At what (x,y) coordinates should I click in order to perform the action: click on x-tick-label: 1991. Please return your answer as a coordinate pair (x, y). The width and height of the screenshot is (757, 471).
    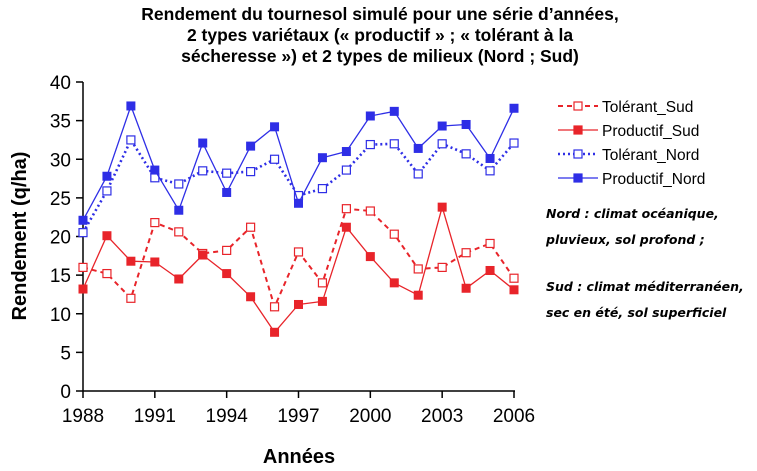
    Looking at the image, I should click on (155, 416).